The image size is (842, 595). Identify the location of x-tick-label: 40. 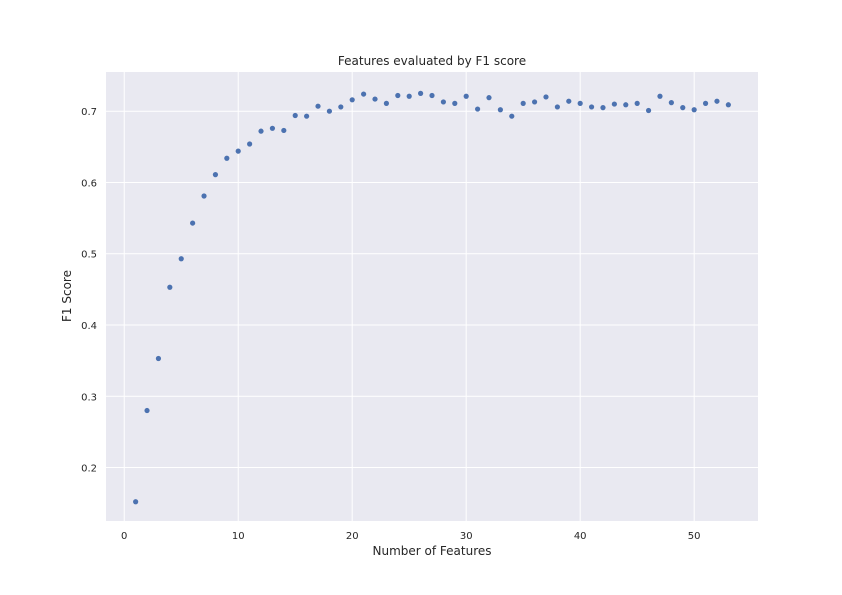
(580, 536).